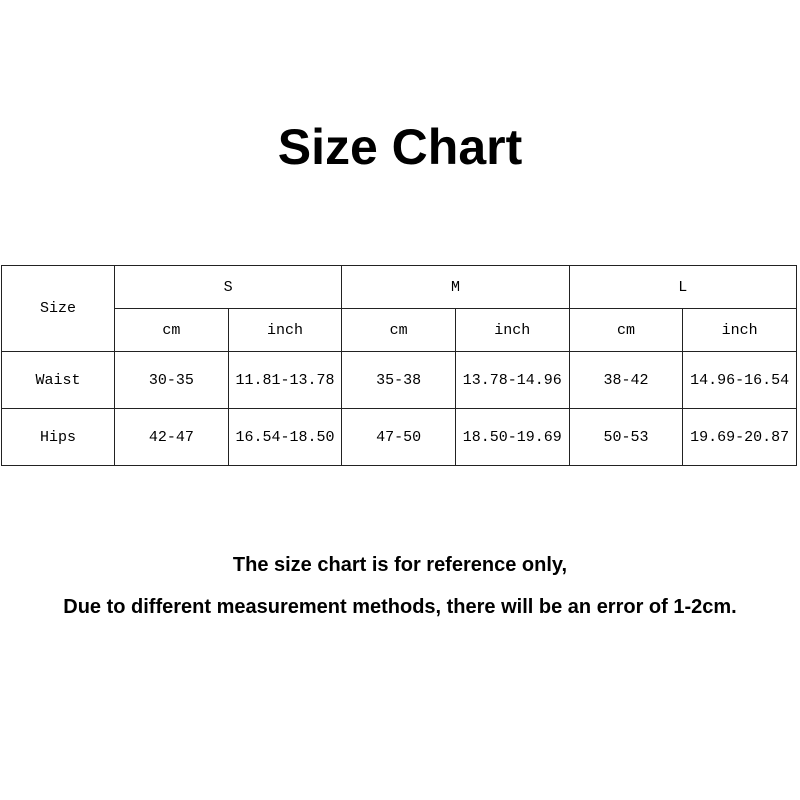 The width and height of the screenshot is (800, 800). Describe the element at coordinates (58, 308) in the screenshot. I see `corner-cell: Size` at that location.